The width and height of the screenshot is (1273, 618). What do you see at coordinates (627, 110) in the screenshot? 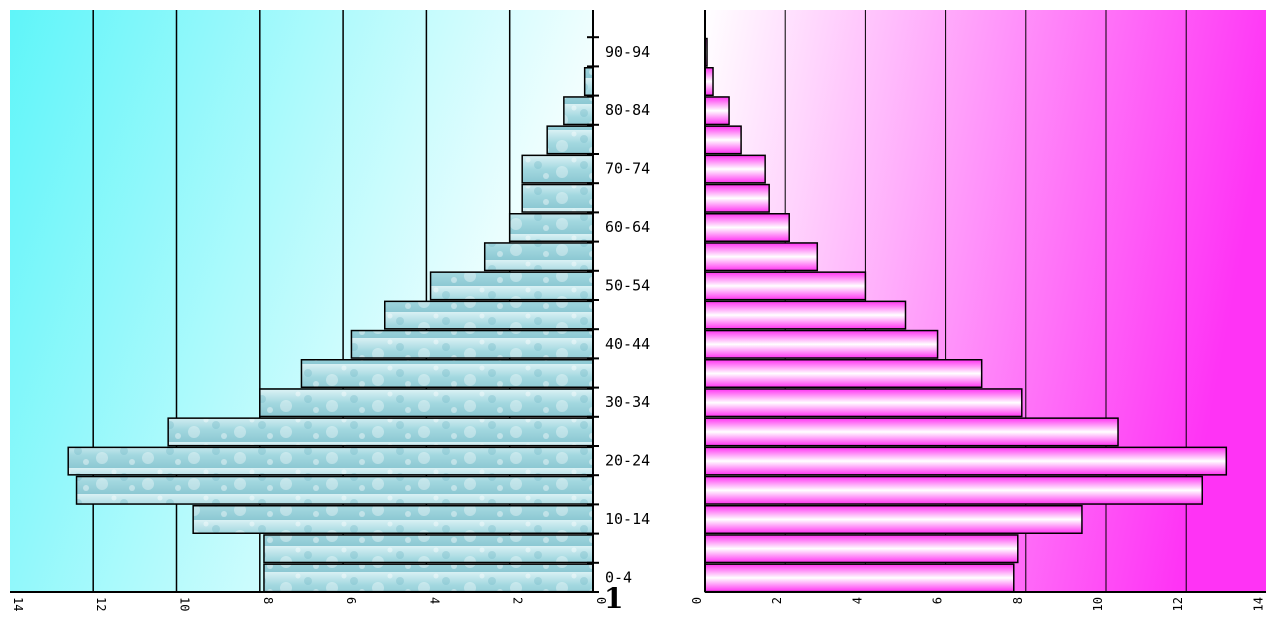
I see `age-group-label: 80-84` at bounding box center [627, 110].